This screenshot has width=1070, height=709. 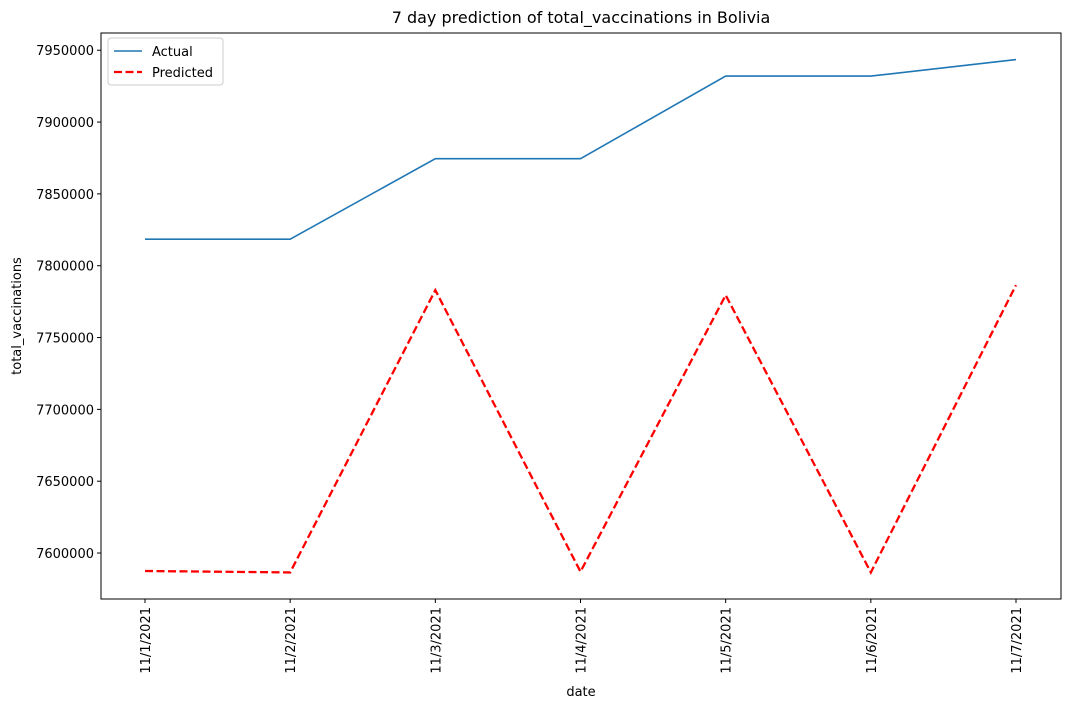 What do you see at coordinates (65, 482) in the screenshot?
I see `y-tick-label-1: 7650000` at bounding box center [65, 482].